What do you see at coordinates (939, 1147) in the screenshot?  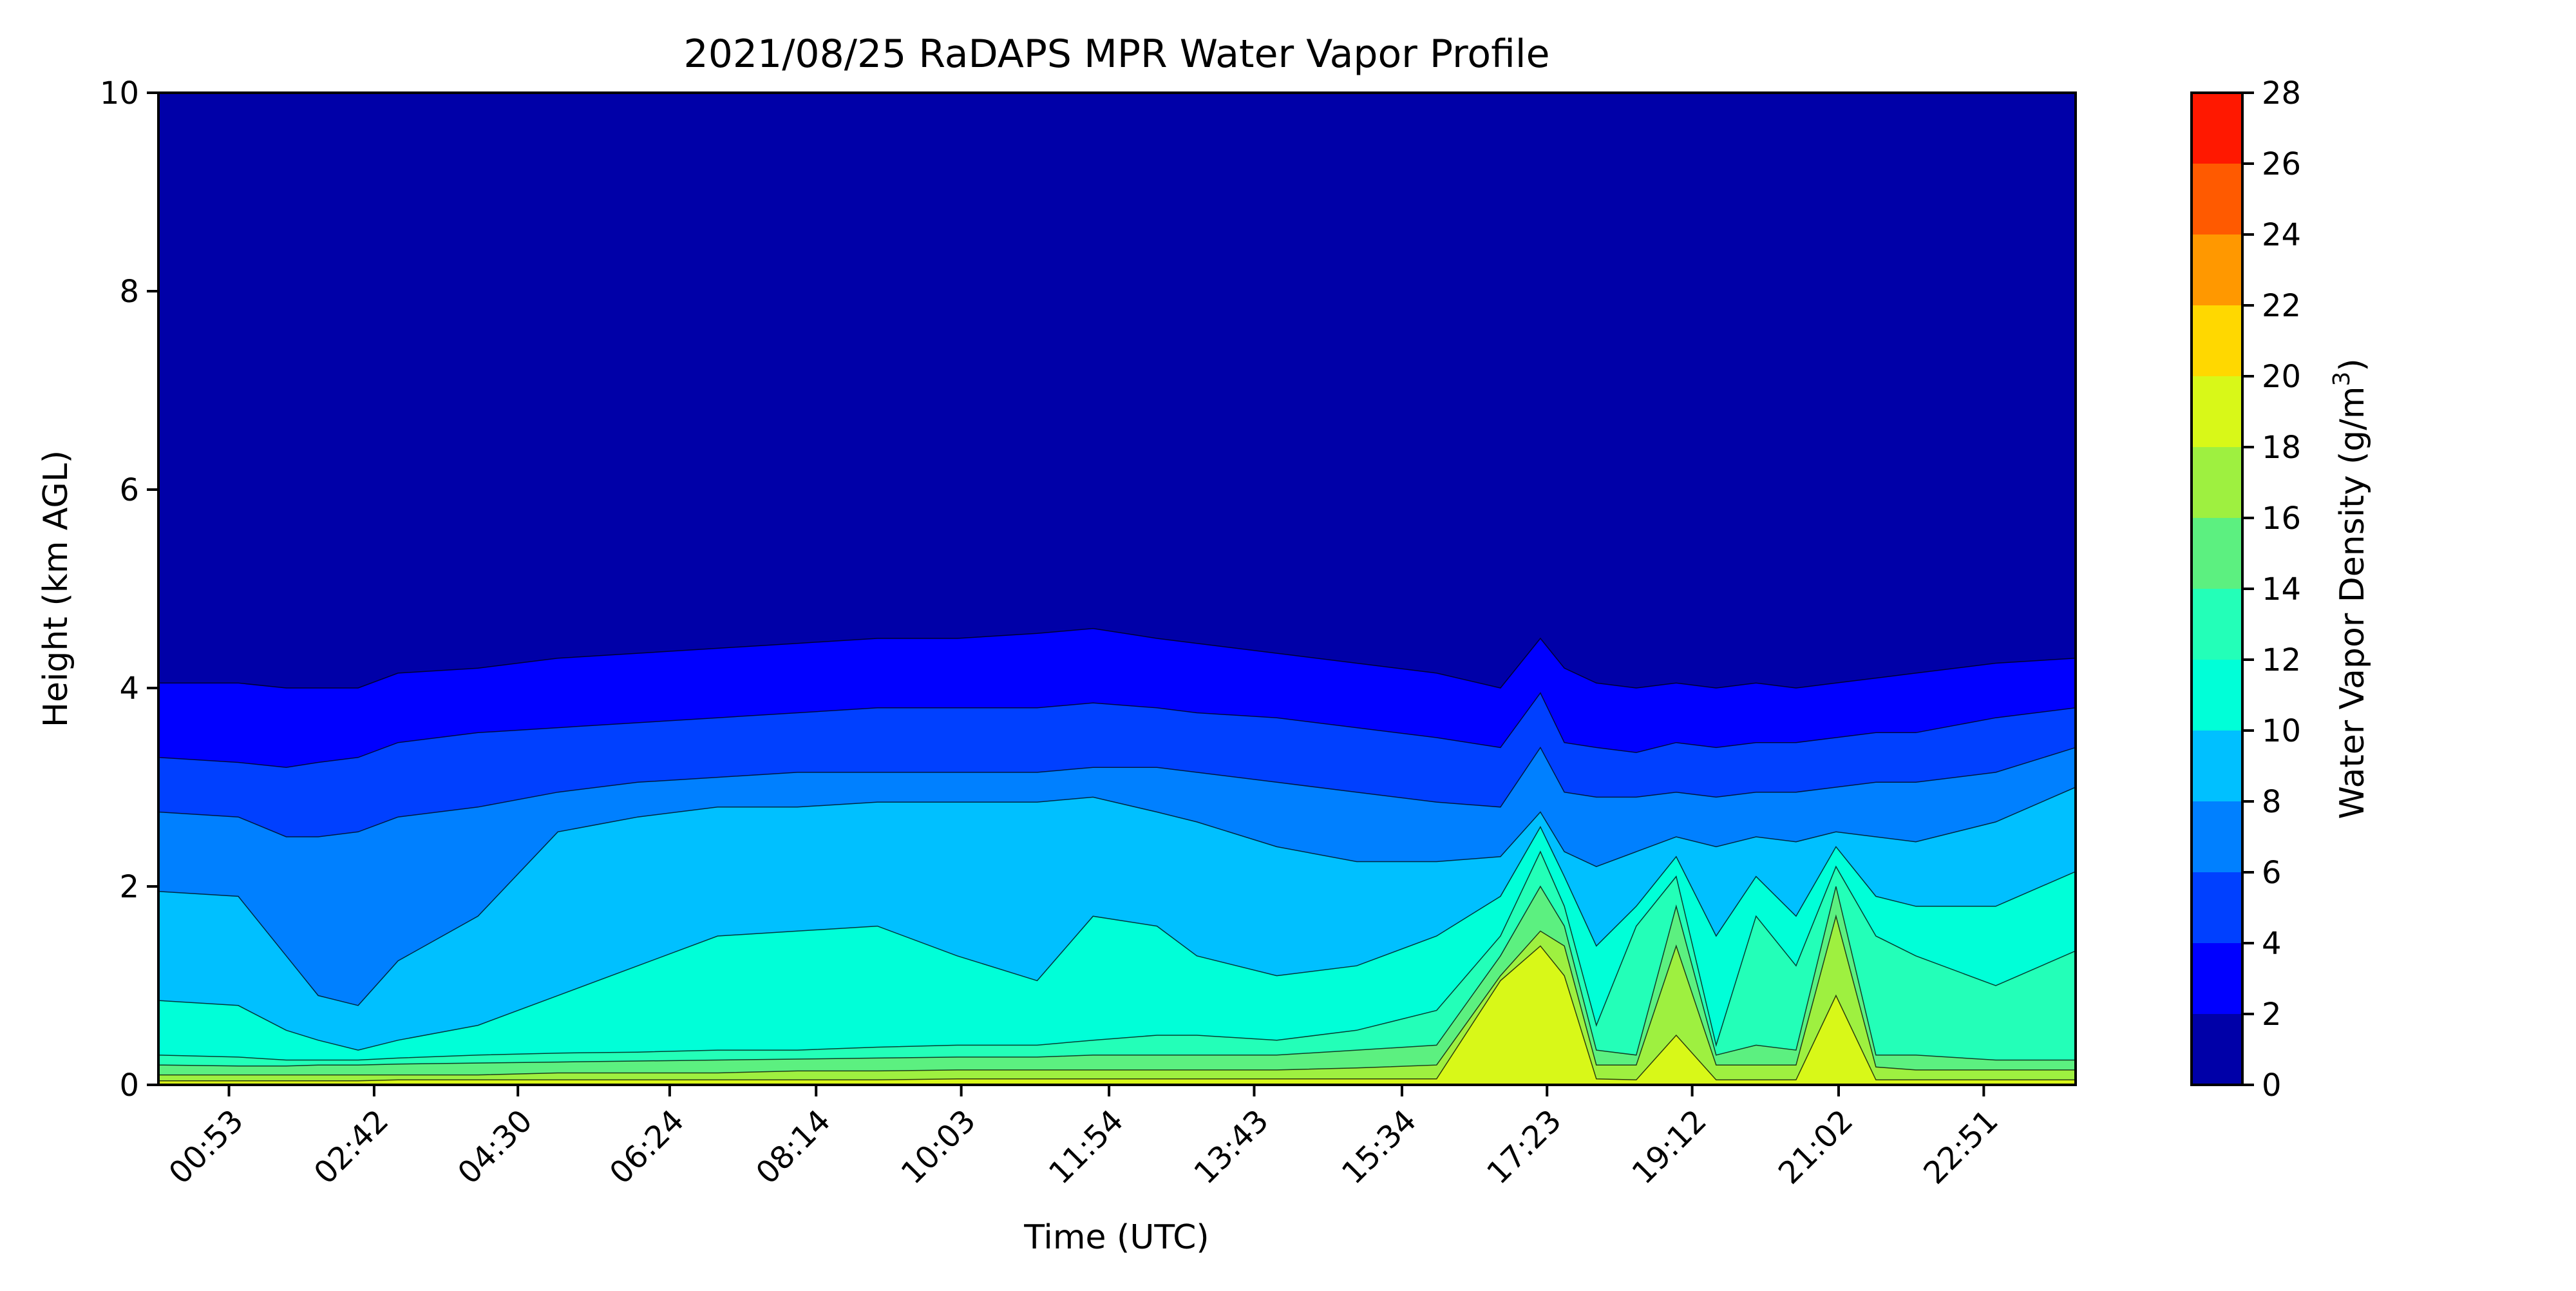 I see `x-tick-label: 10:03` at bounding box center [939, 1147].